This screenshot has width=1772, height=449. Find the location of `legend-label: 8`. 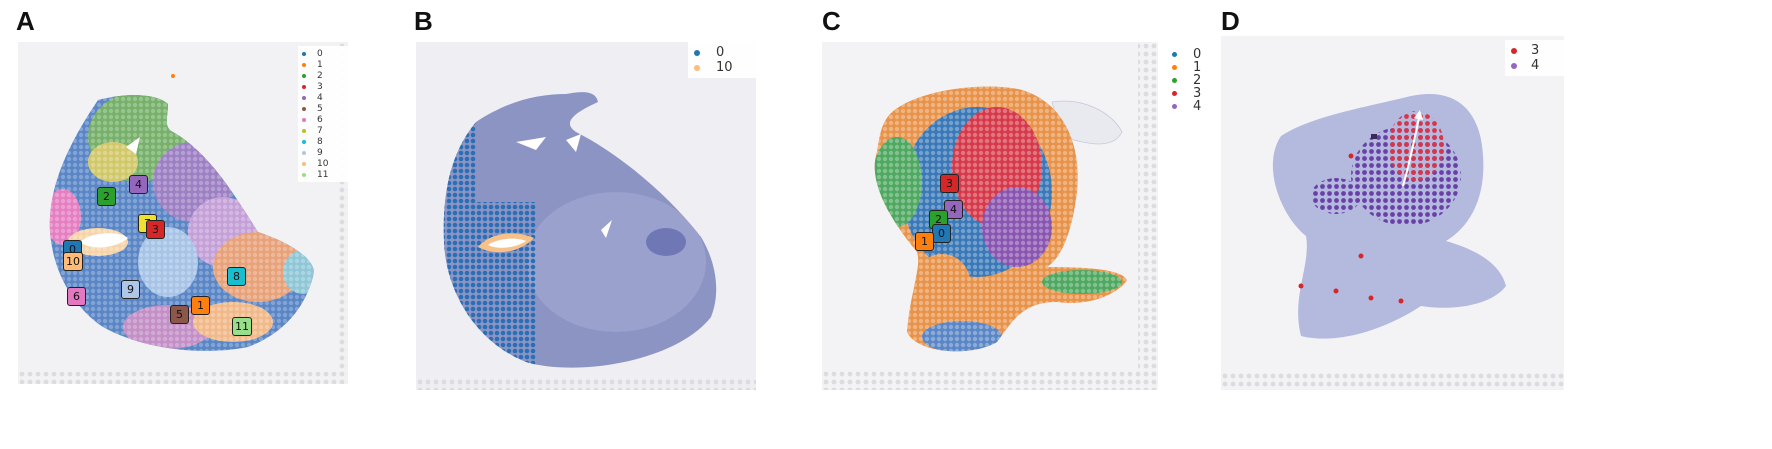

legend-label: 8 is located at coordinates (320, 141).